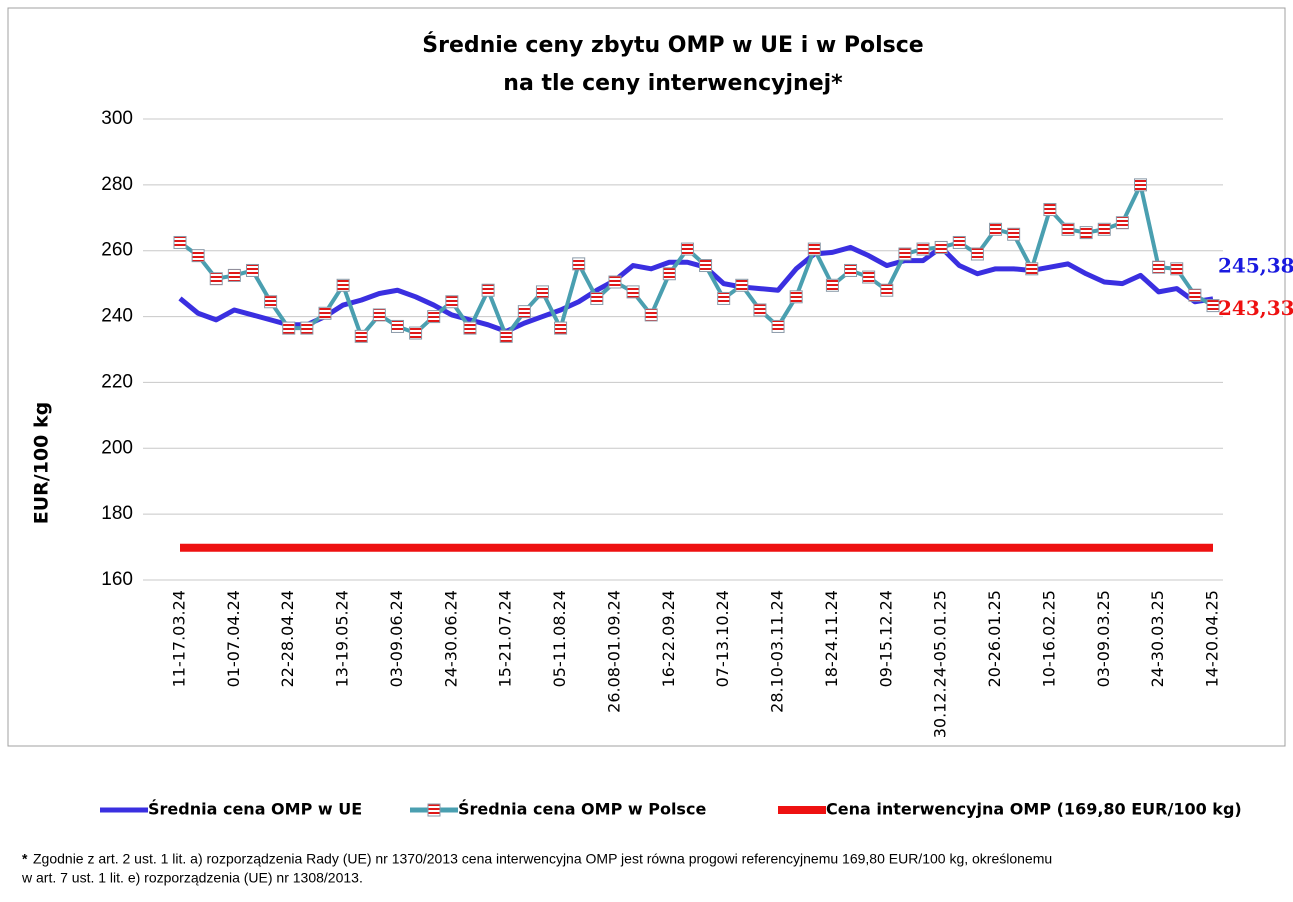 Image resolution: width=1293 pixels, height=902 pixels. Describe the element at coordinates (117, 447) in the screenshot. I see `y-tick-label: 200` at that location.